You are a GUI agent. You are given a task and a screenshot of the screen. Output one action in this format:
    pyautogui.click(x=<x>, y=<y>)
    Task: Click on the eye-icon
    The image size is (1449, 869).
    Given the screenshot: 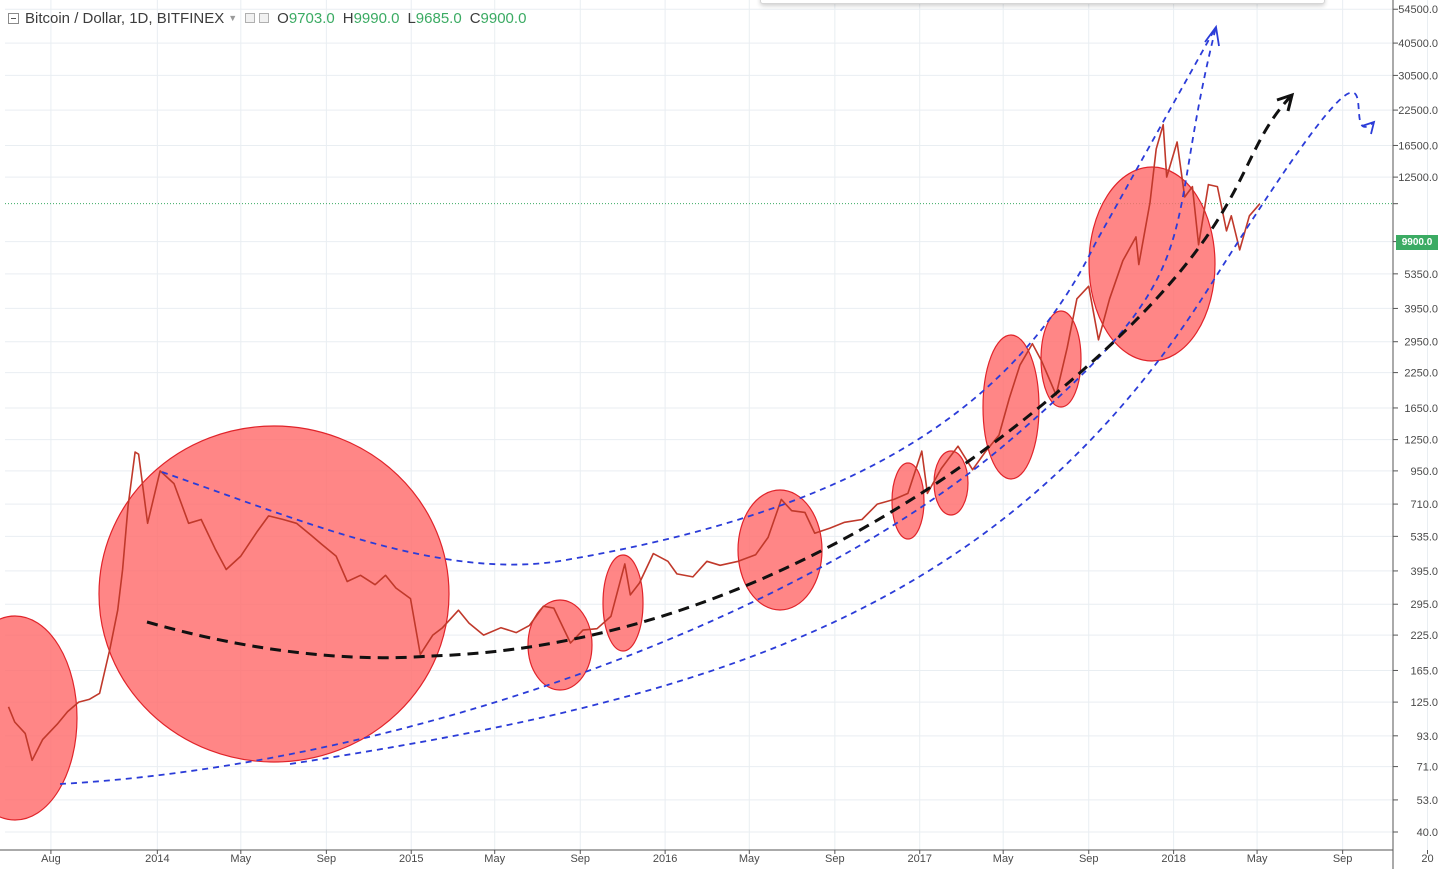 What is the action you would take?
    pyautogui.click(x=250, y=18)
    